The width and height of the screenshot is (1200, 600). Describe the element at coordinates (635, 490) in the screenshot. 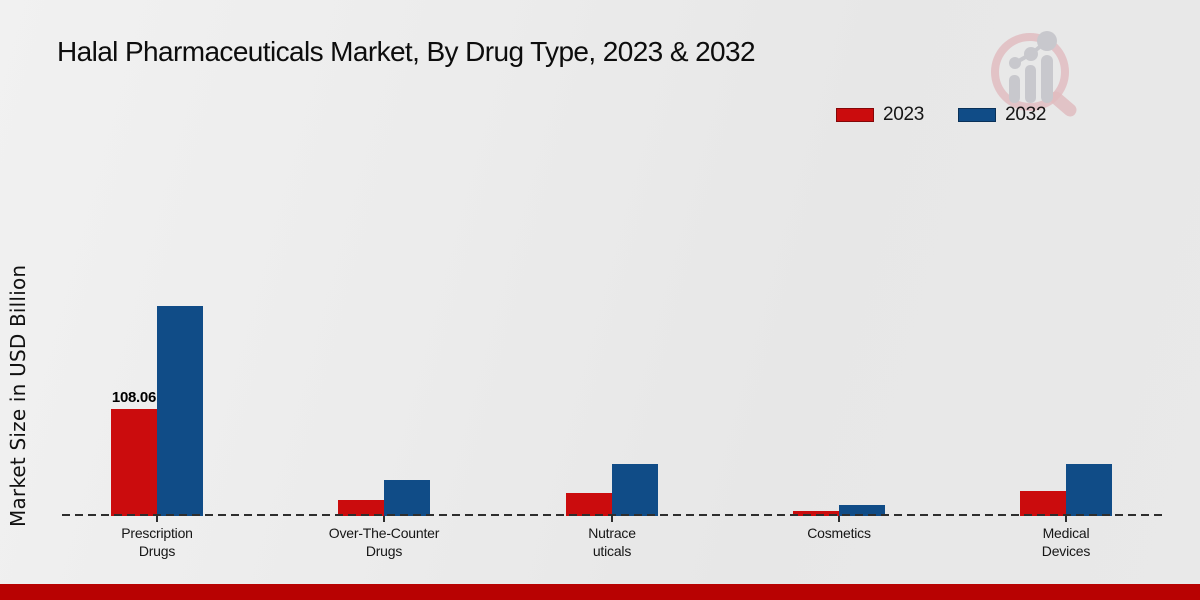

I see `bar-2032-nutraceuticals` at that location.